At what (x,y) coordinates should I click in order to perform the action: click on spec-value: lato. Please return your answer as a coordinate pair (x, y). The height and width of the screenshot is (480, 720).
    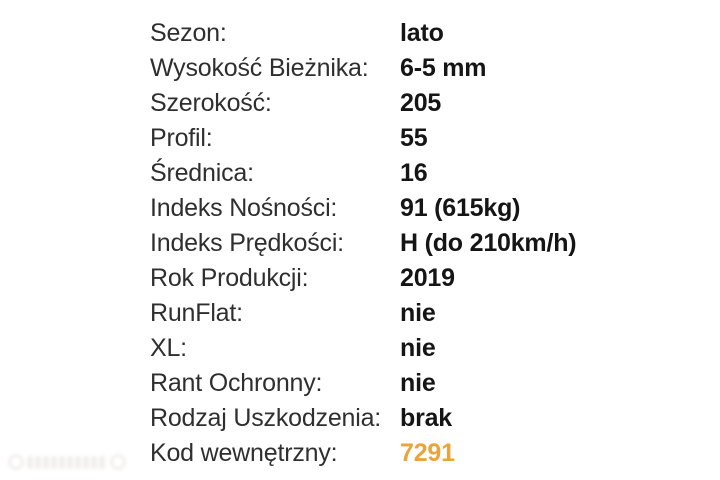
    Looking at the image, I should click on (422, 33).